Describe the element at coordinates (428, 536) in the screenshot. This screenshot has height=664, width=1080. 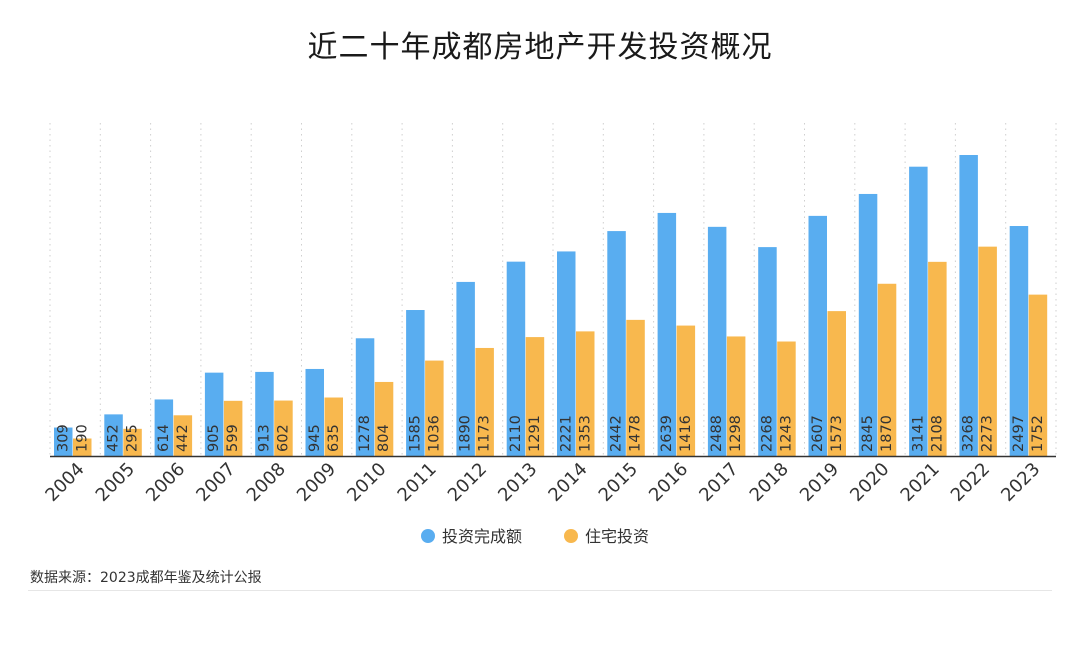
I see `legend-swatch-invest` at that location.